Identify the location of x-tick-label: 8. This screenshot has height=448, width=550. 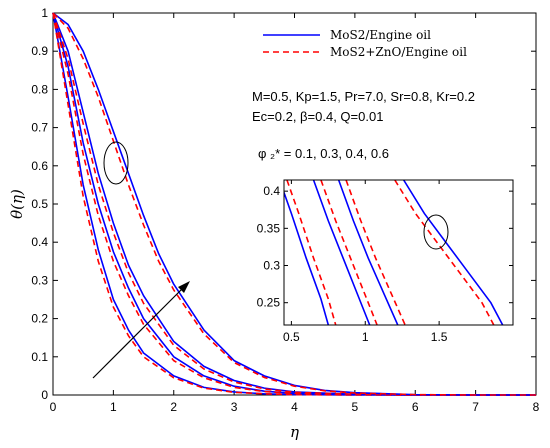
(536, 407).